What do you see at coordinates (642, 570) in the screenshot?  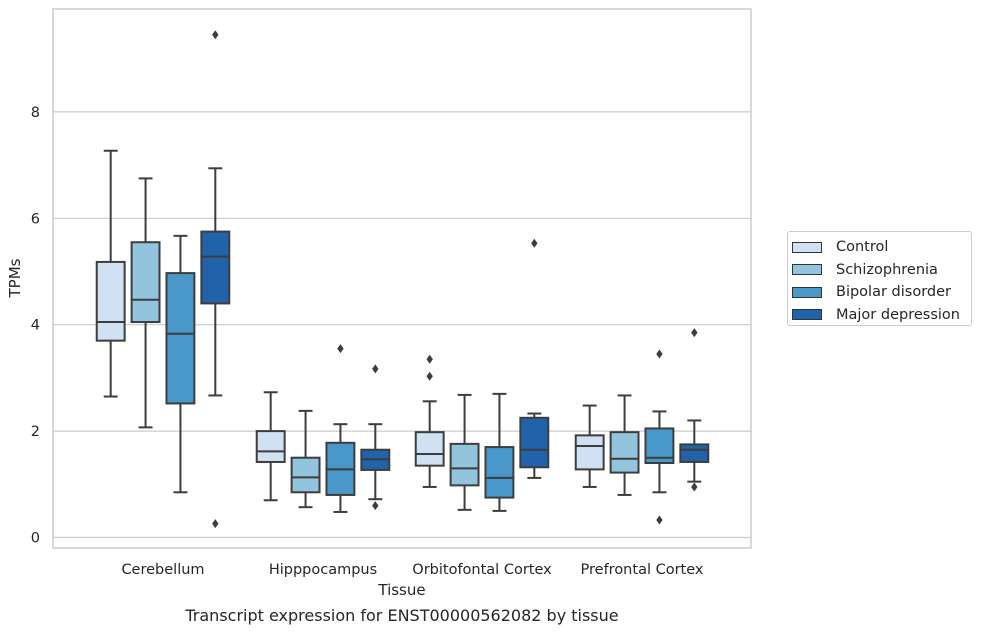 I see `x-tick-label: Prefrontal Cortex` at bounding box center [642, 570].